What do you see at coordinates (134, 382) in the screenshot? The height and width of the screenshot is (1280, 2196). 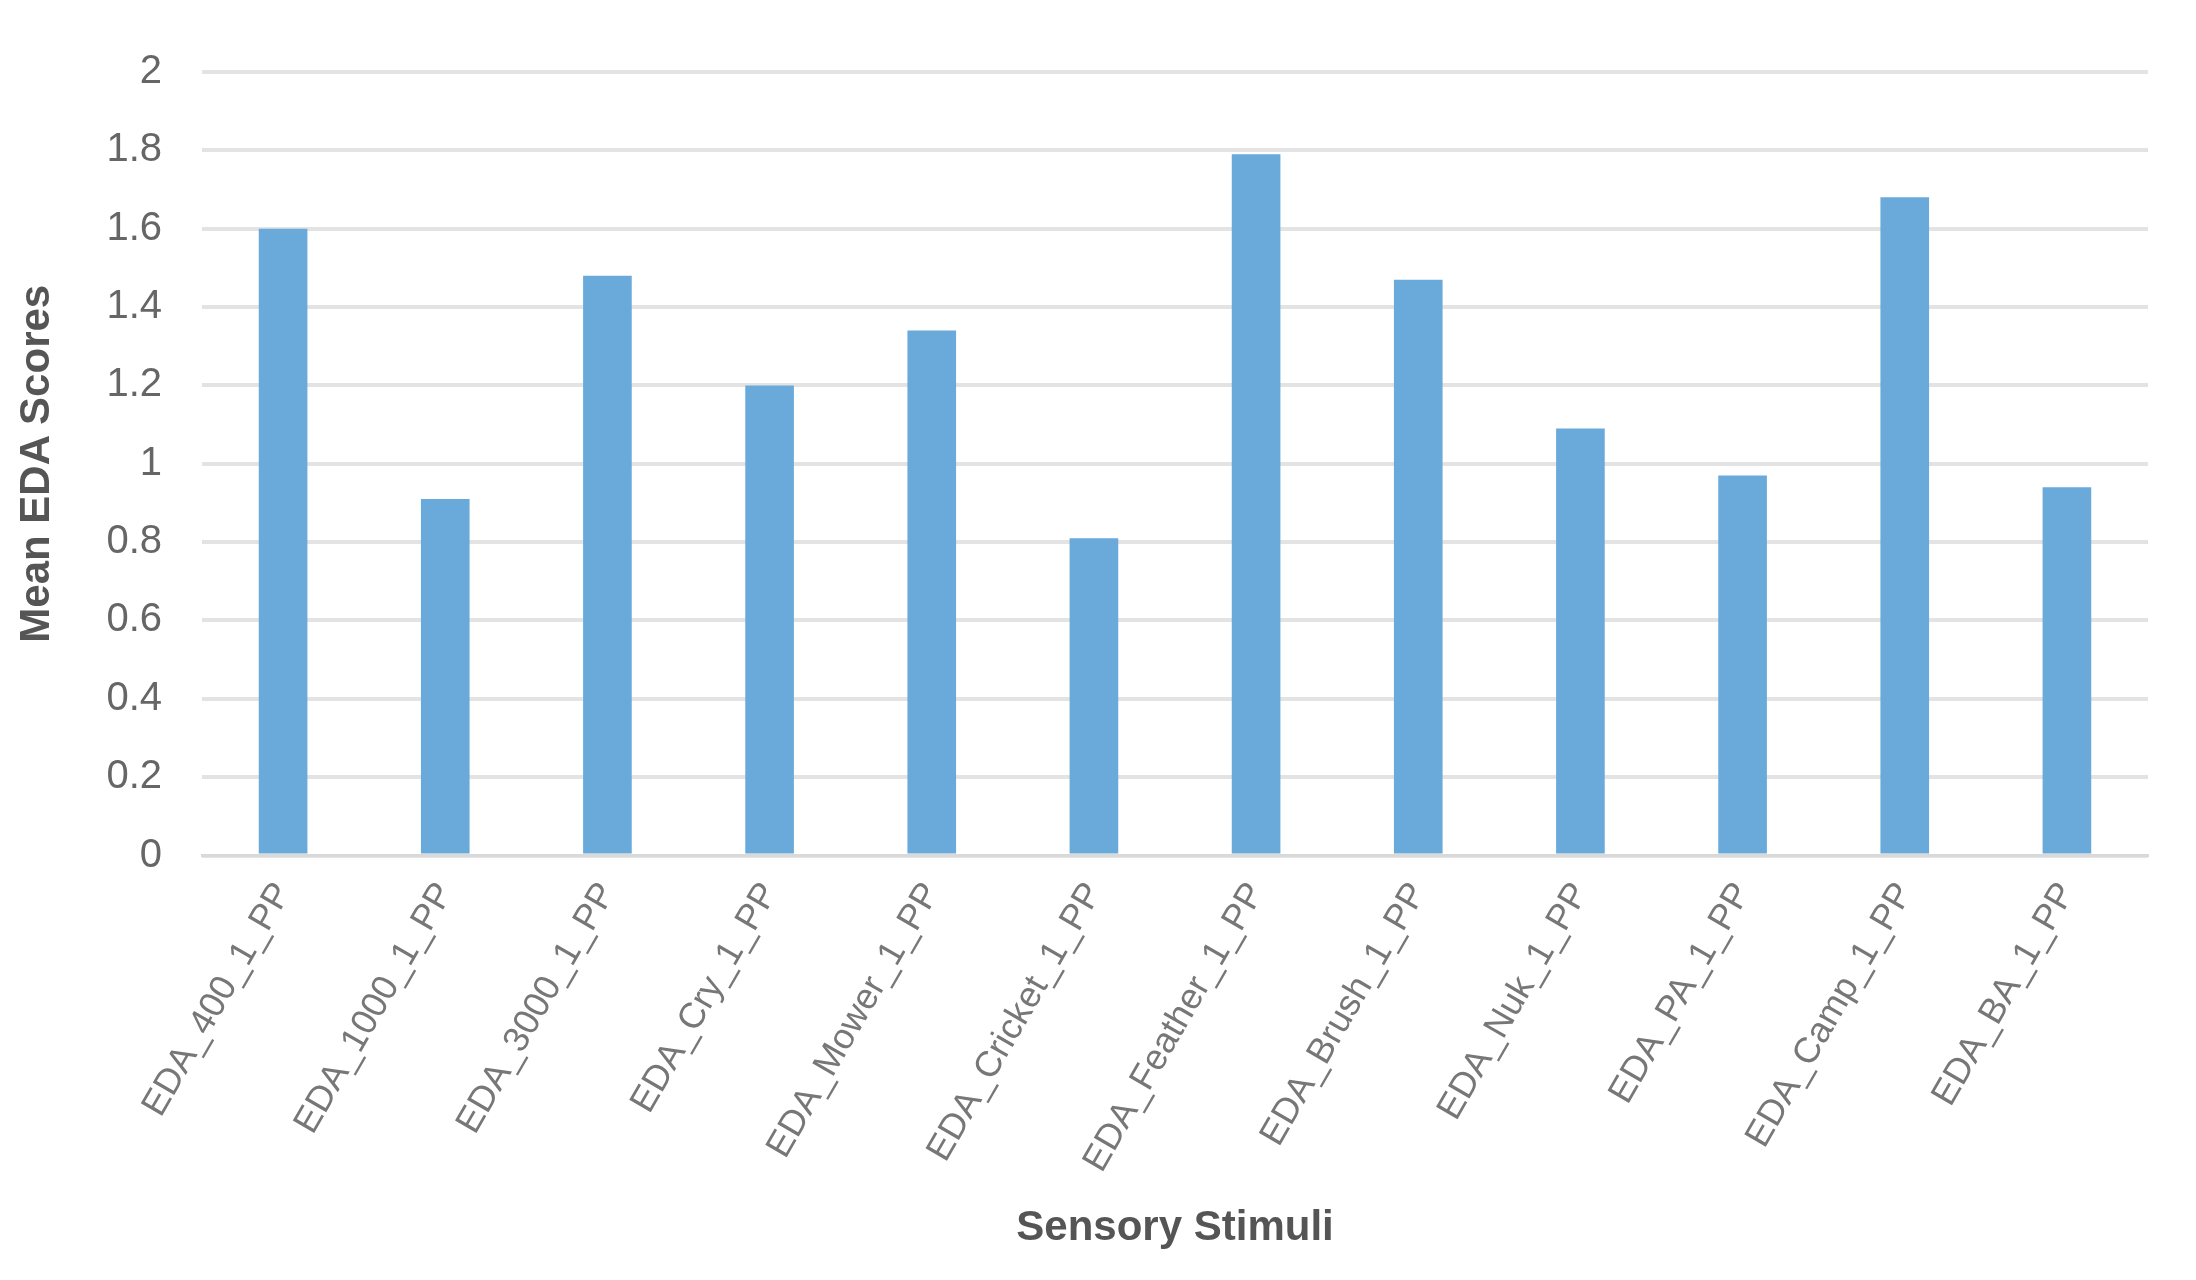 I see `y-tick-label: 1.2` at bounding box center [134, 382].